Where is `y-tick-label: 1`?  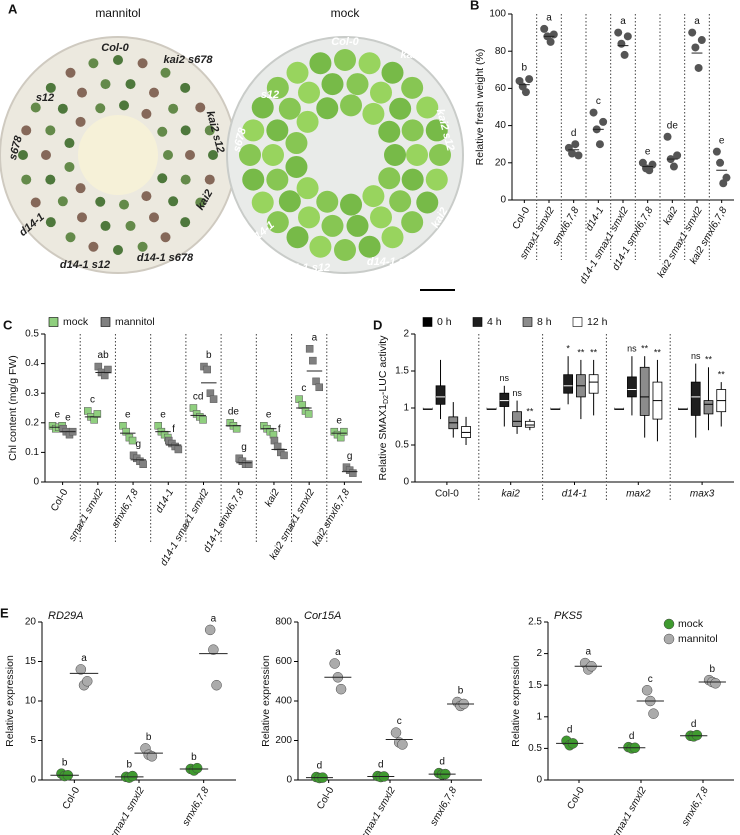
y-tick-label: 1 is located at coordinates (406, 408).